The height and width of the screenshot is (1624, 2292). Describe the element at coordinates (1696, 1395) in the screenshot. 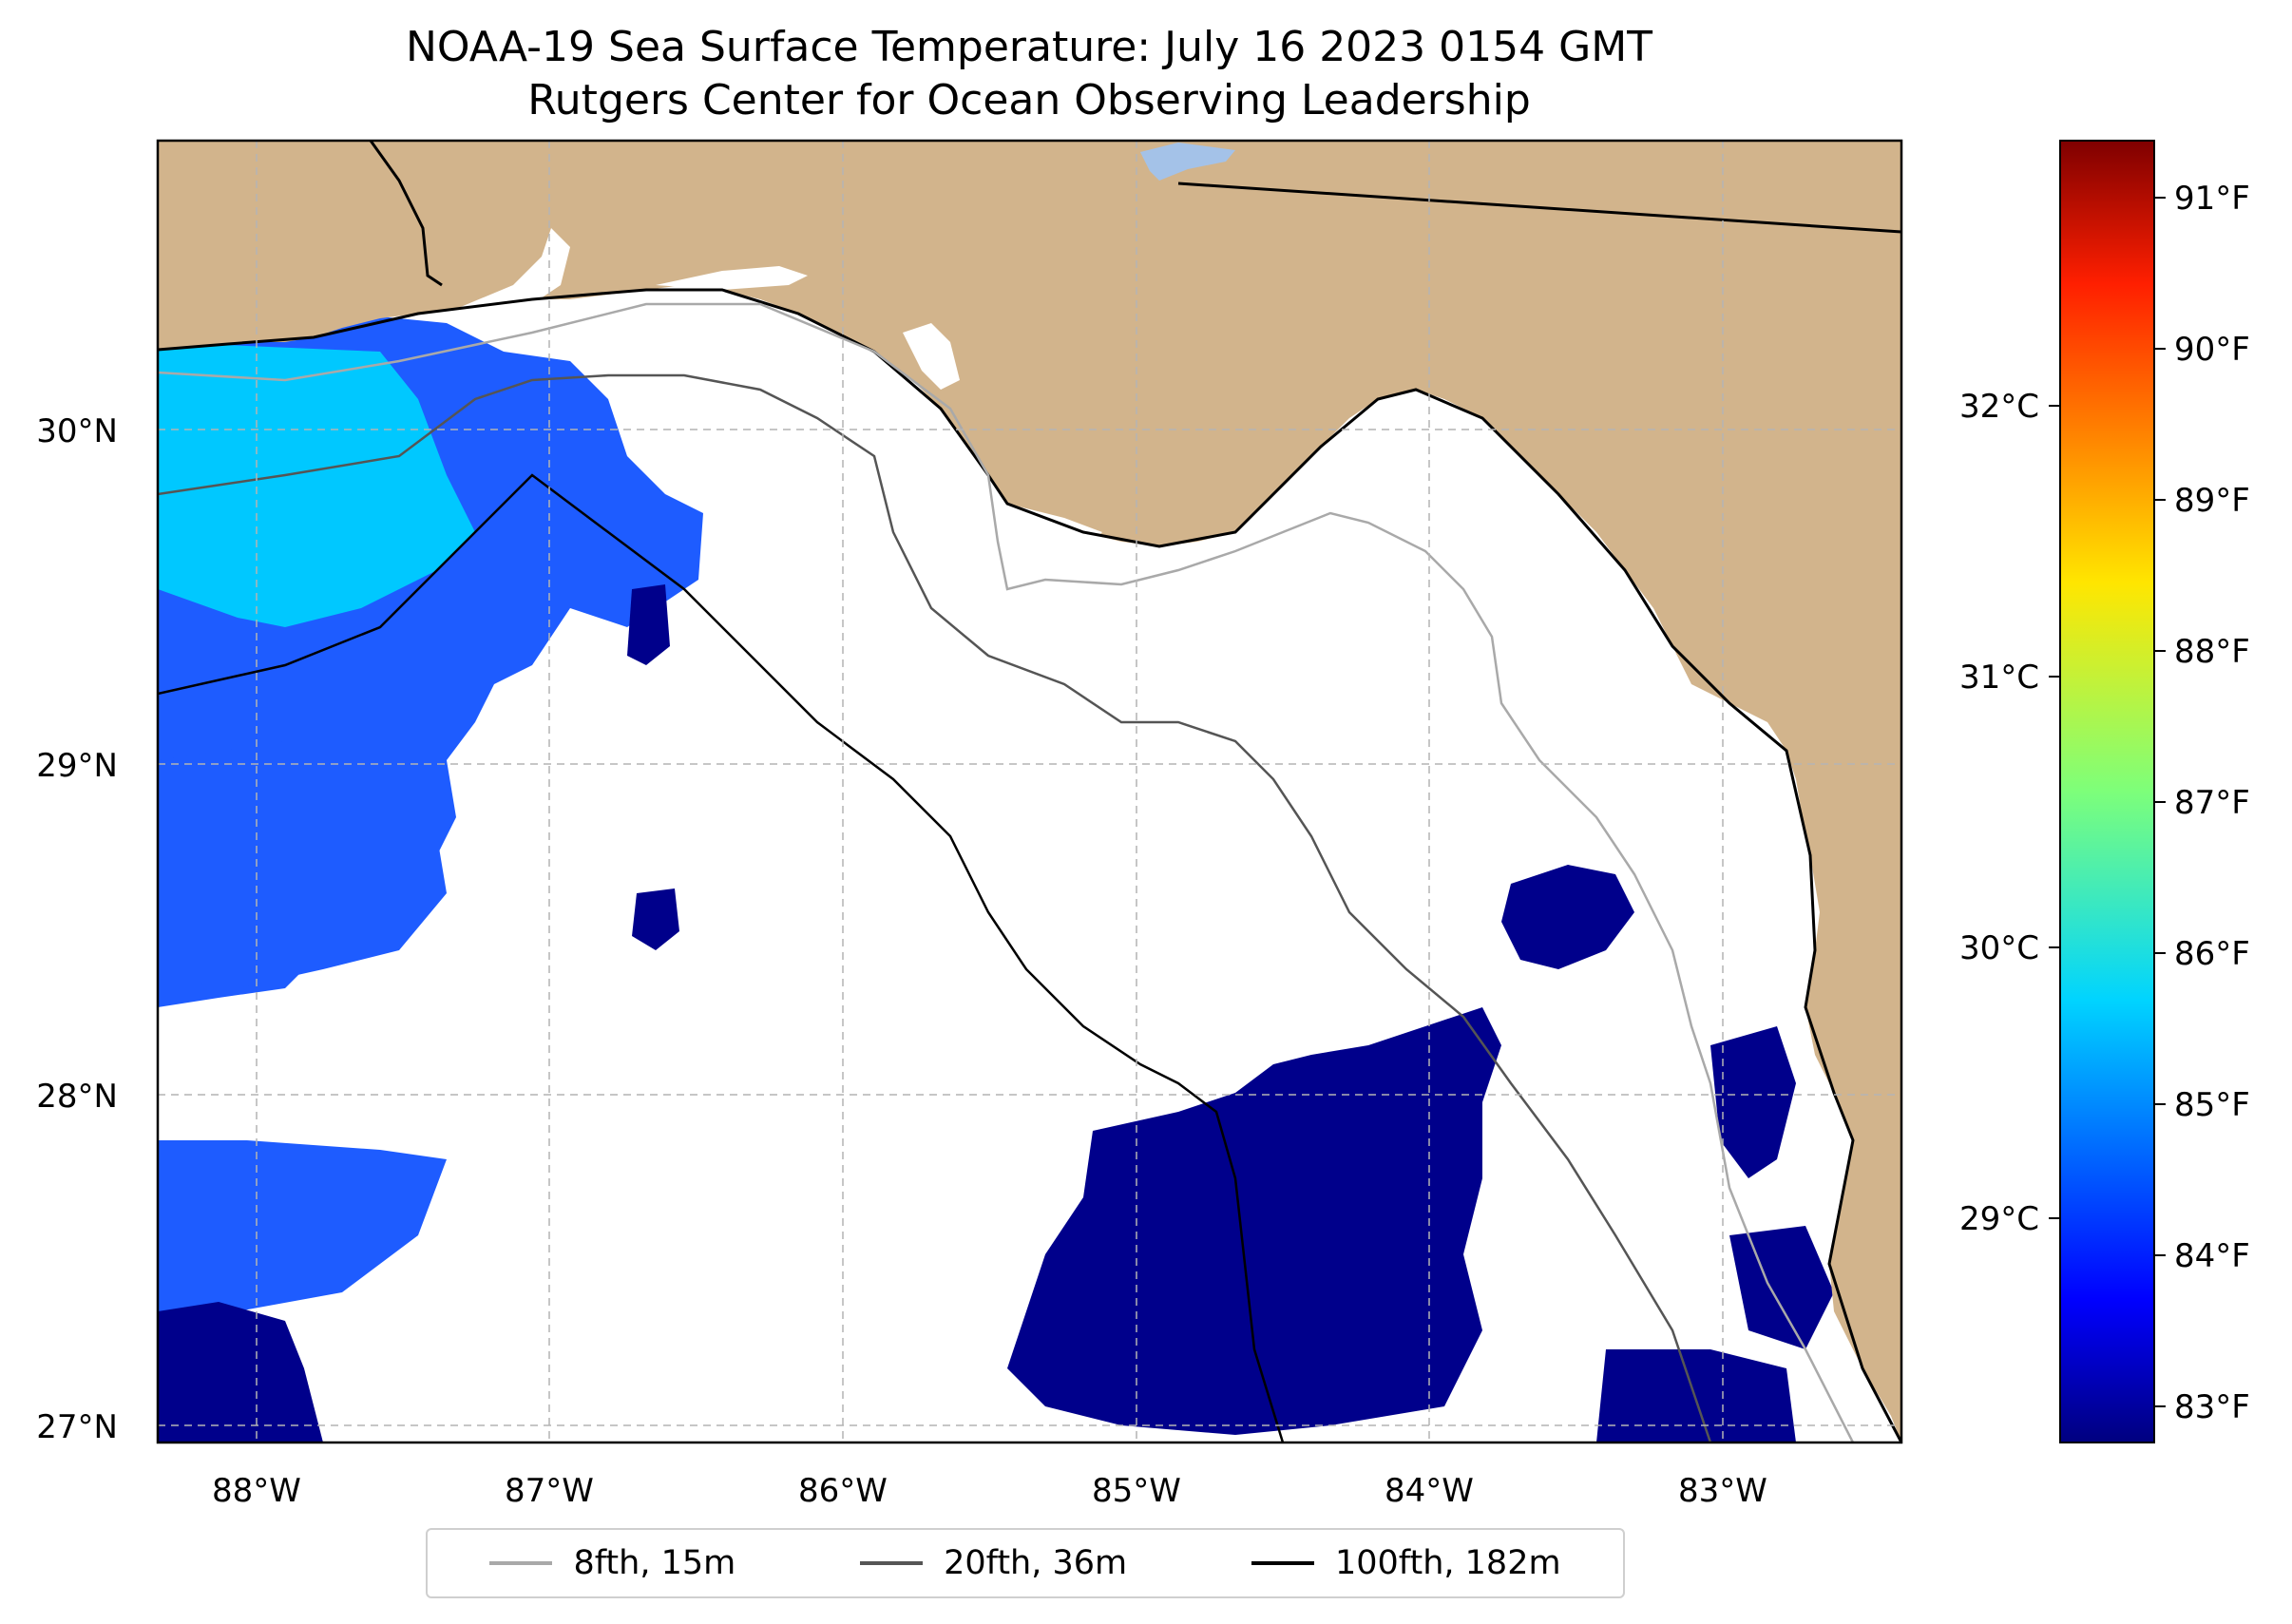

I see `sst-southeast-corner-patch` at that location.